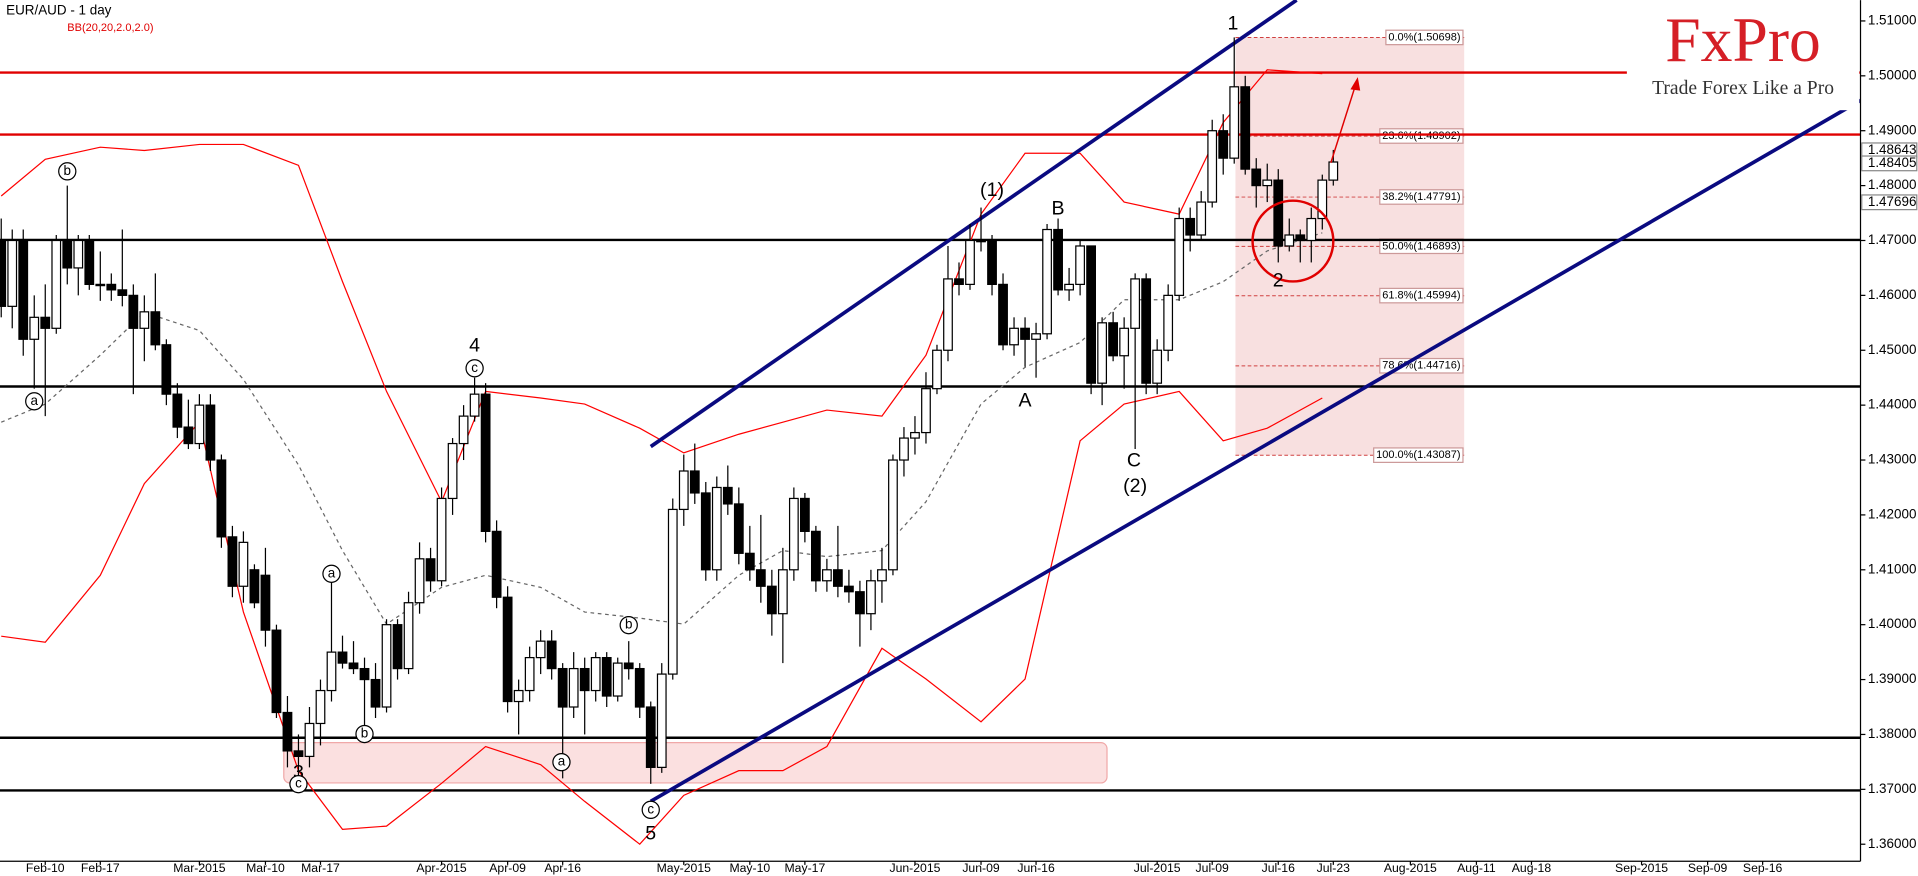 This screenshot has height=876, width=1918. I want to click on logo: FxPro Trade Forex Like a Pro, so click(1743, 55).